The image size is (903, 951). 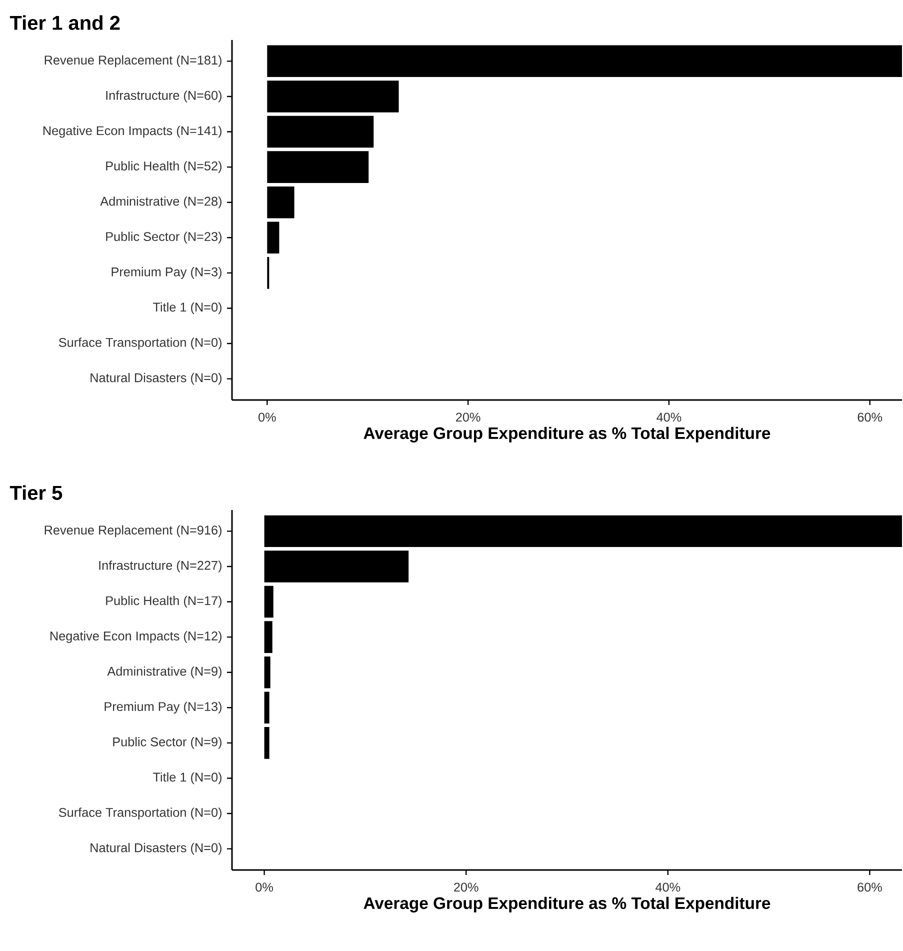 What do you see at coordinates (164, 238) in the screenshot?
I see `y-tick-label: Public Sector (N=23)` at bounding box center [164, 238].